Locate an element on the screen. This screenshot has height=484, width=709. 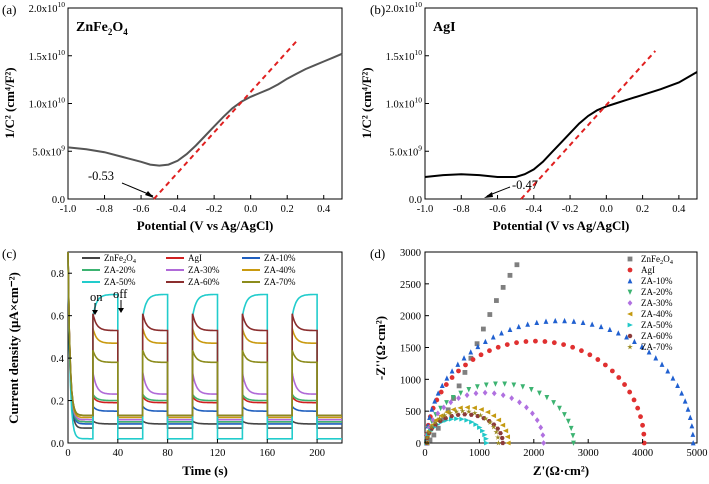
panel-b-title: AgI is located at coordinates (444, 27).